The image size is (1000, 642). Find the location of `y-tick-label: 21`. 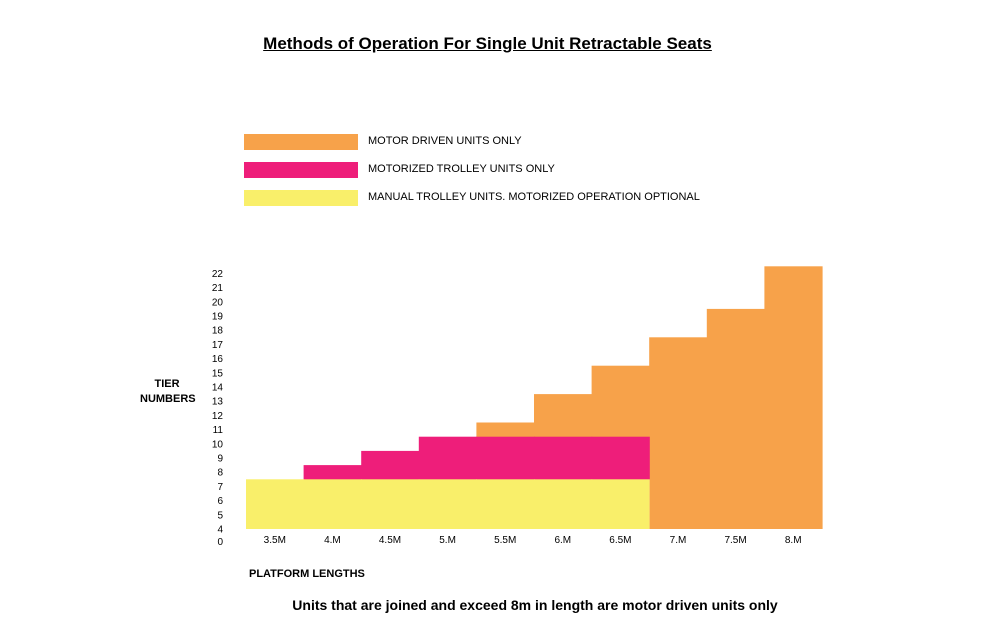

y-tick-label: 21 is located at coordinates (218, 288).